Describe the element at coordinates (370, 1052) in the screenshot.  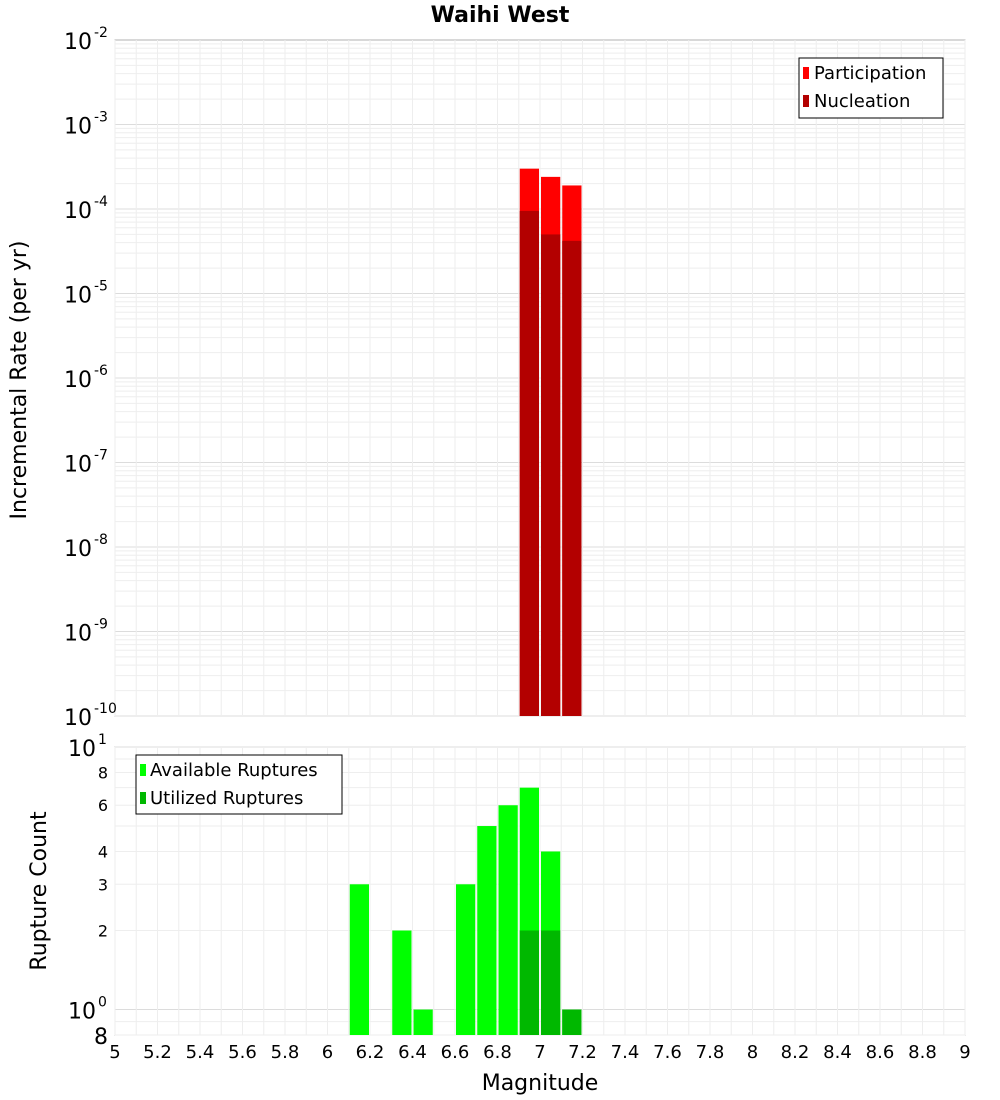
I see `x-tick-label: 6.2` at that location.